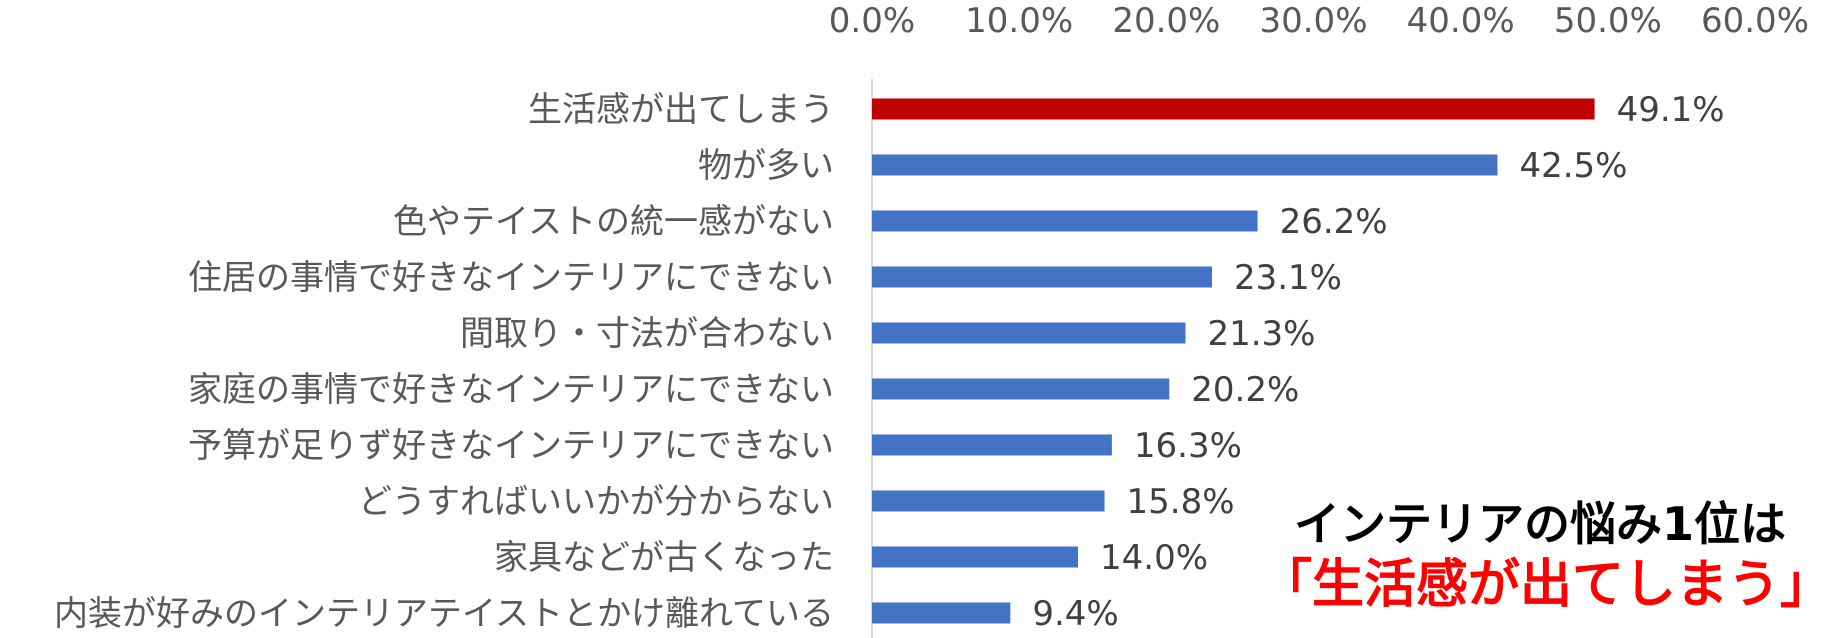 The height and width of the screenshot is (638, 1840). What do you see at coordinates (596, 502) in the screenshot?
I see `category-label: どうすればいいかが分からない` at bounding box center [596, 502].